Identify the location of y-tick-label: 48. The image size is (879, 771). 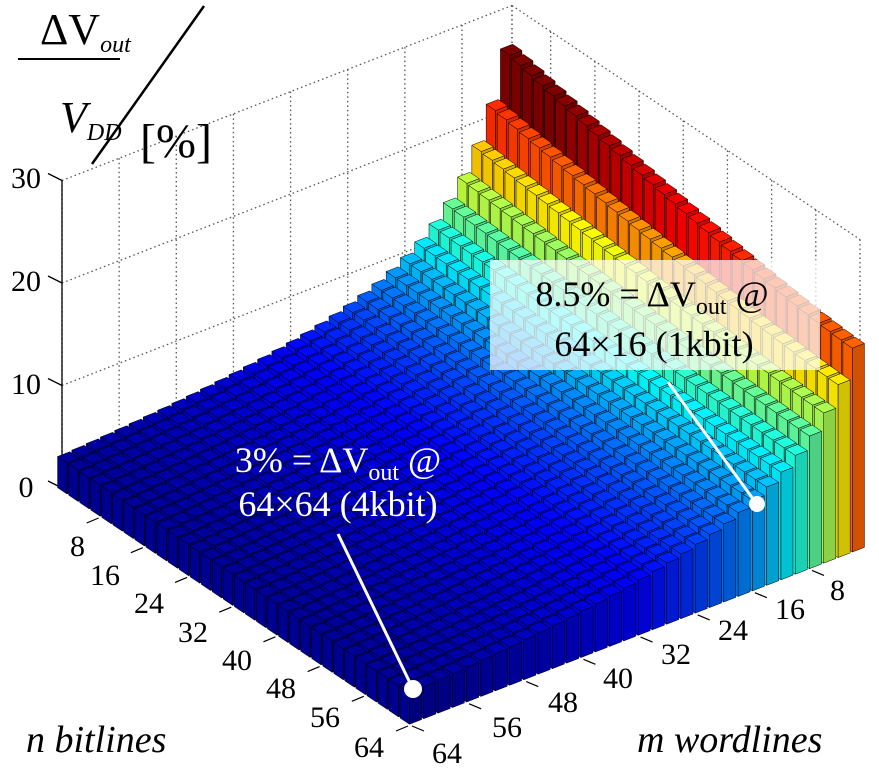
(563, 702).